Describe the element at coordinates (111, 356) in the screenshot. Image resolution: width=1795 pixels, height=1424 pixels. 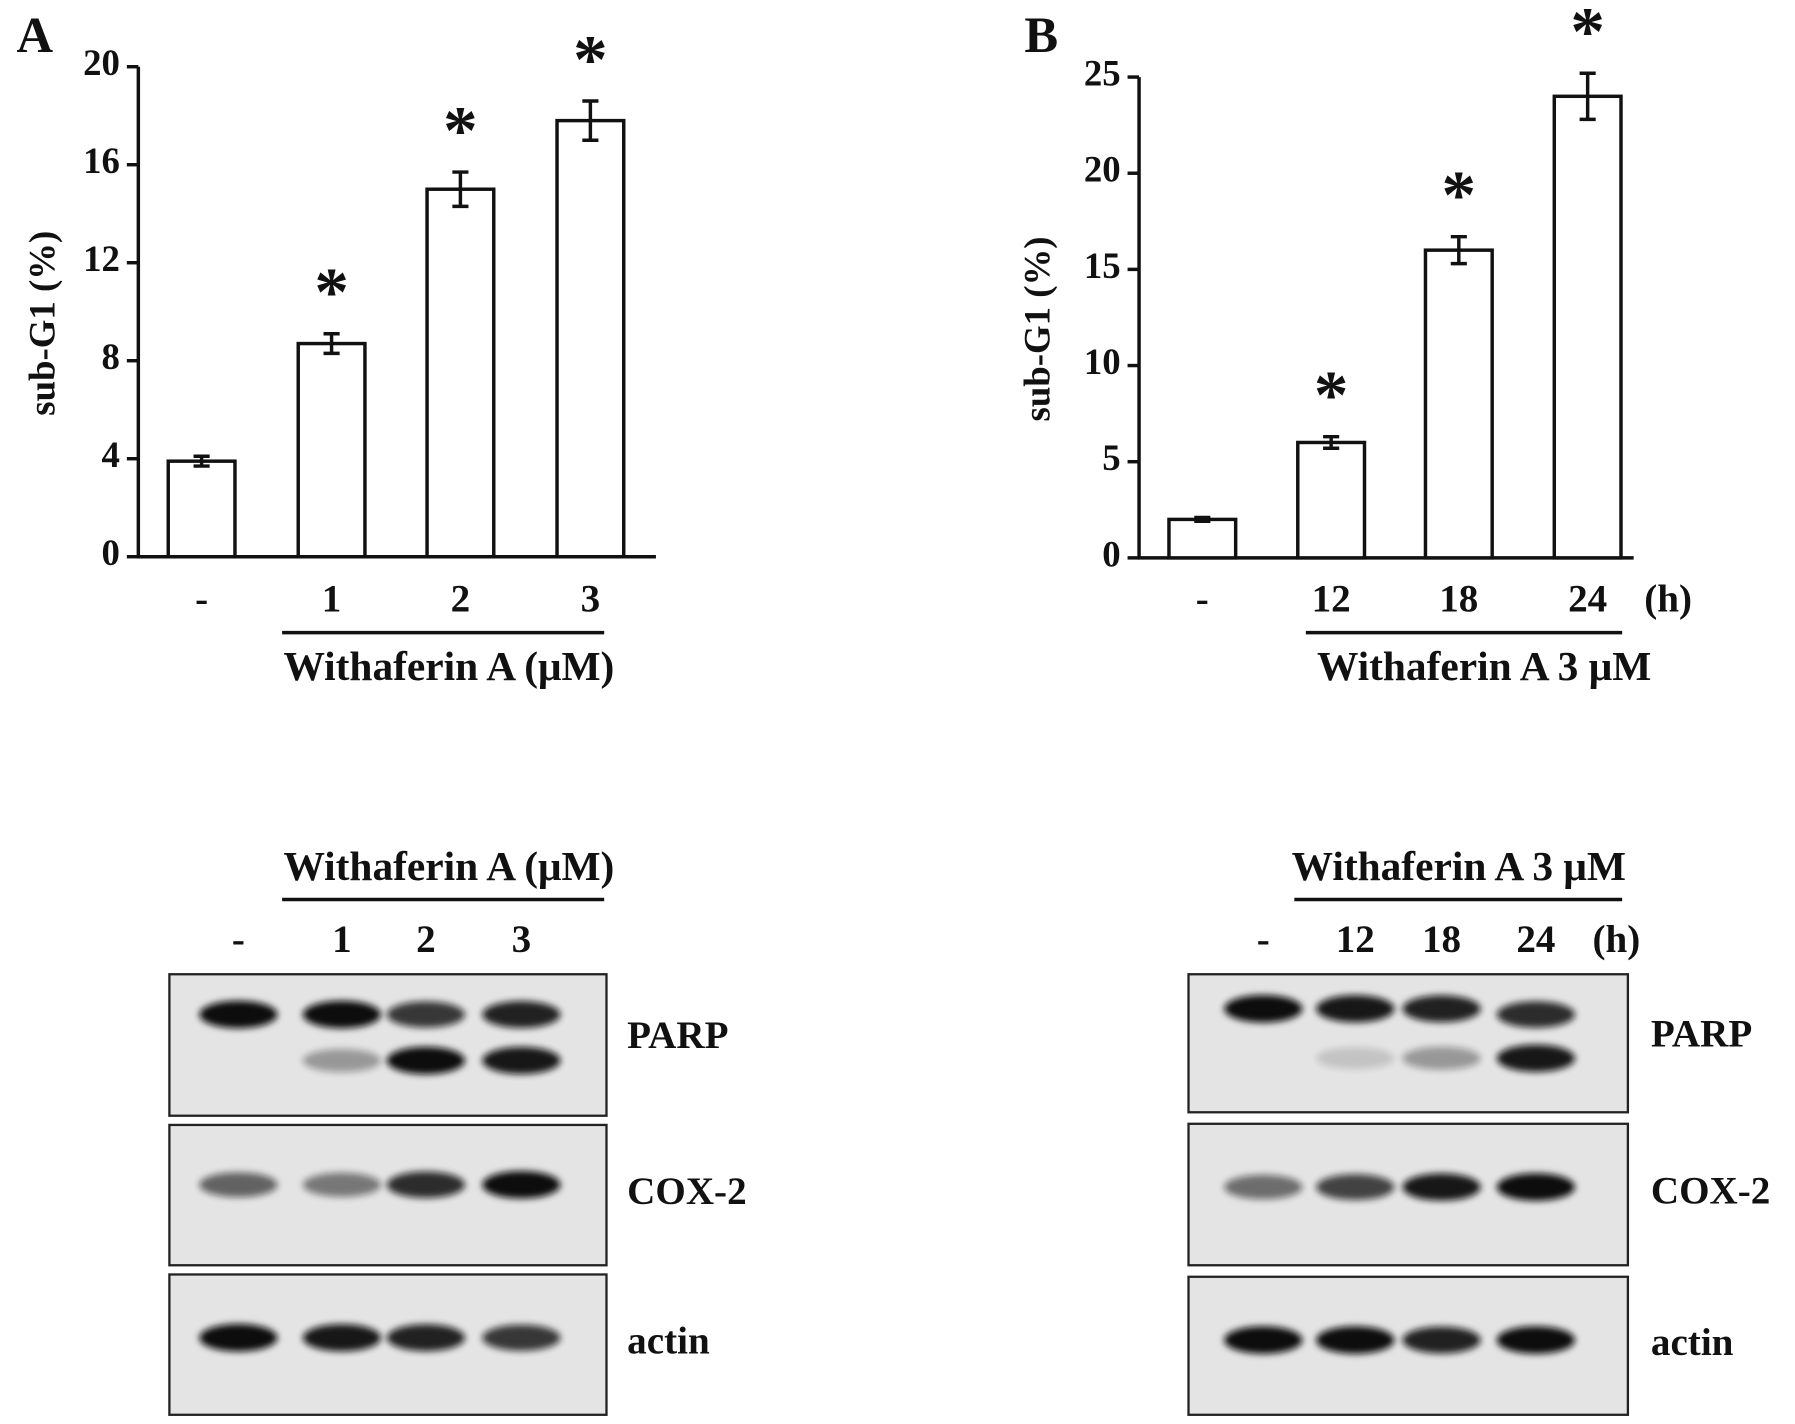
I see `y-tick-label: 8` at that location.